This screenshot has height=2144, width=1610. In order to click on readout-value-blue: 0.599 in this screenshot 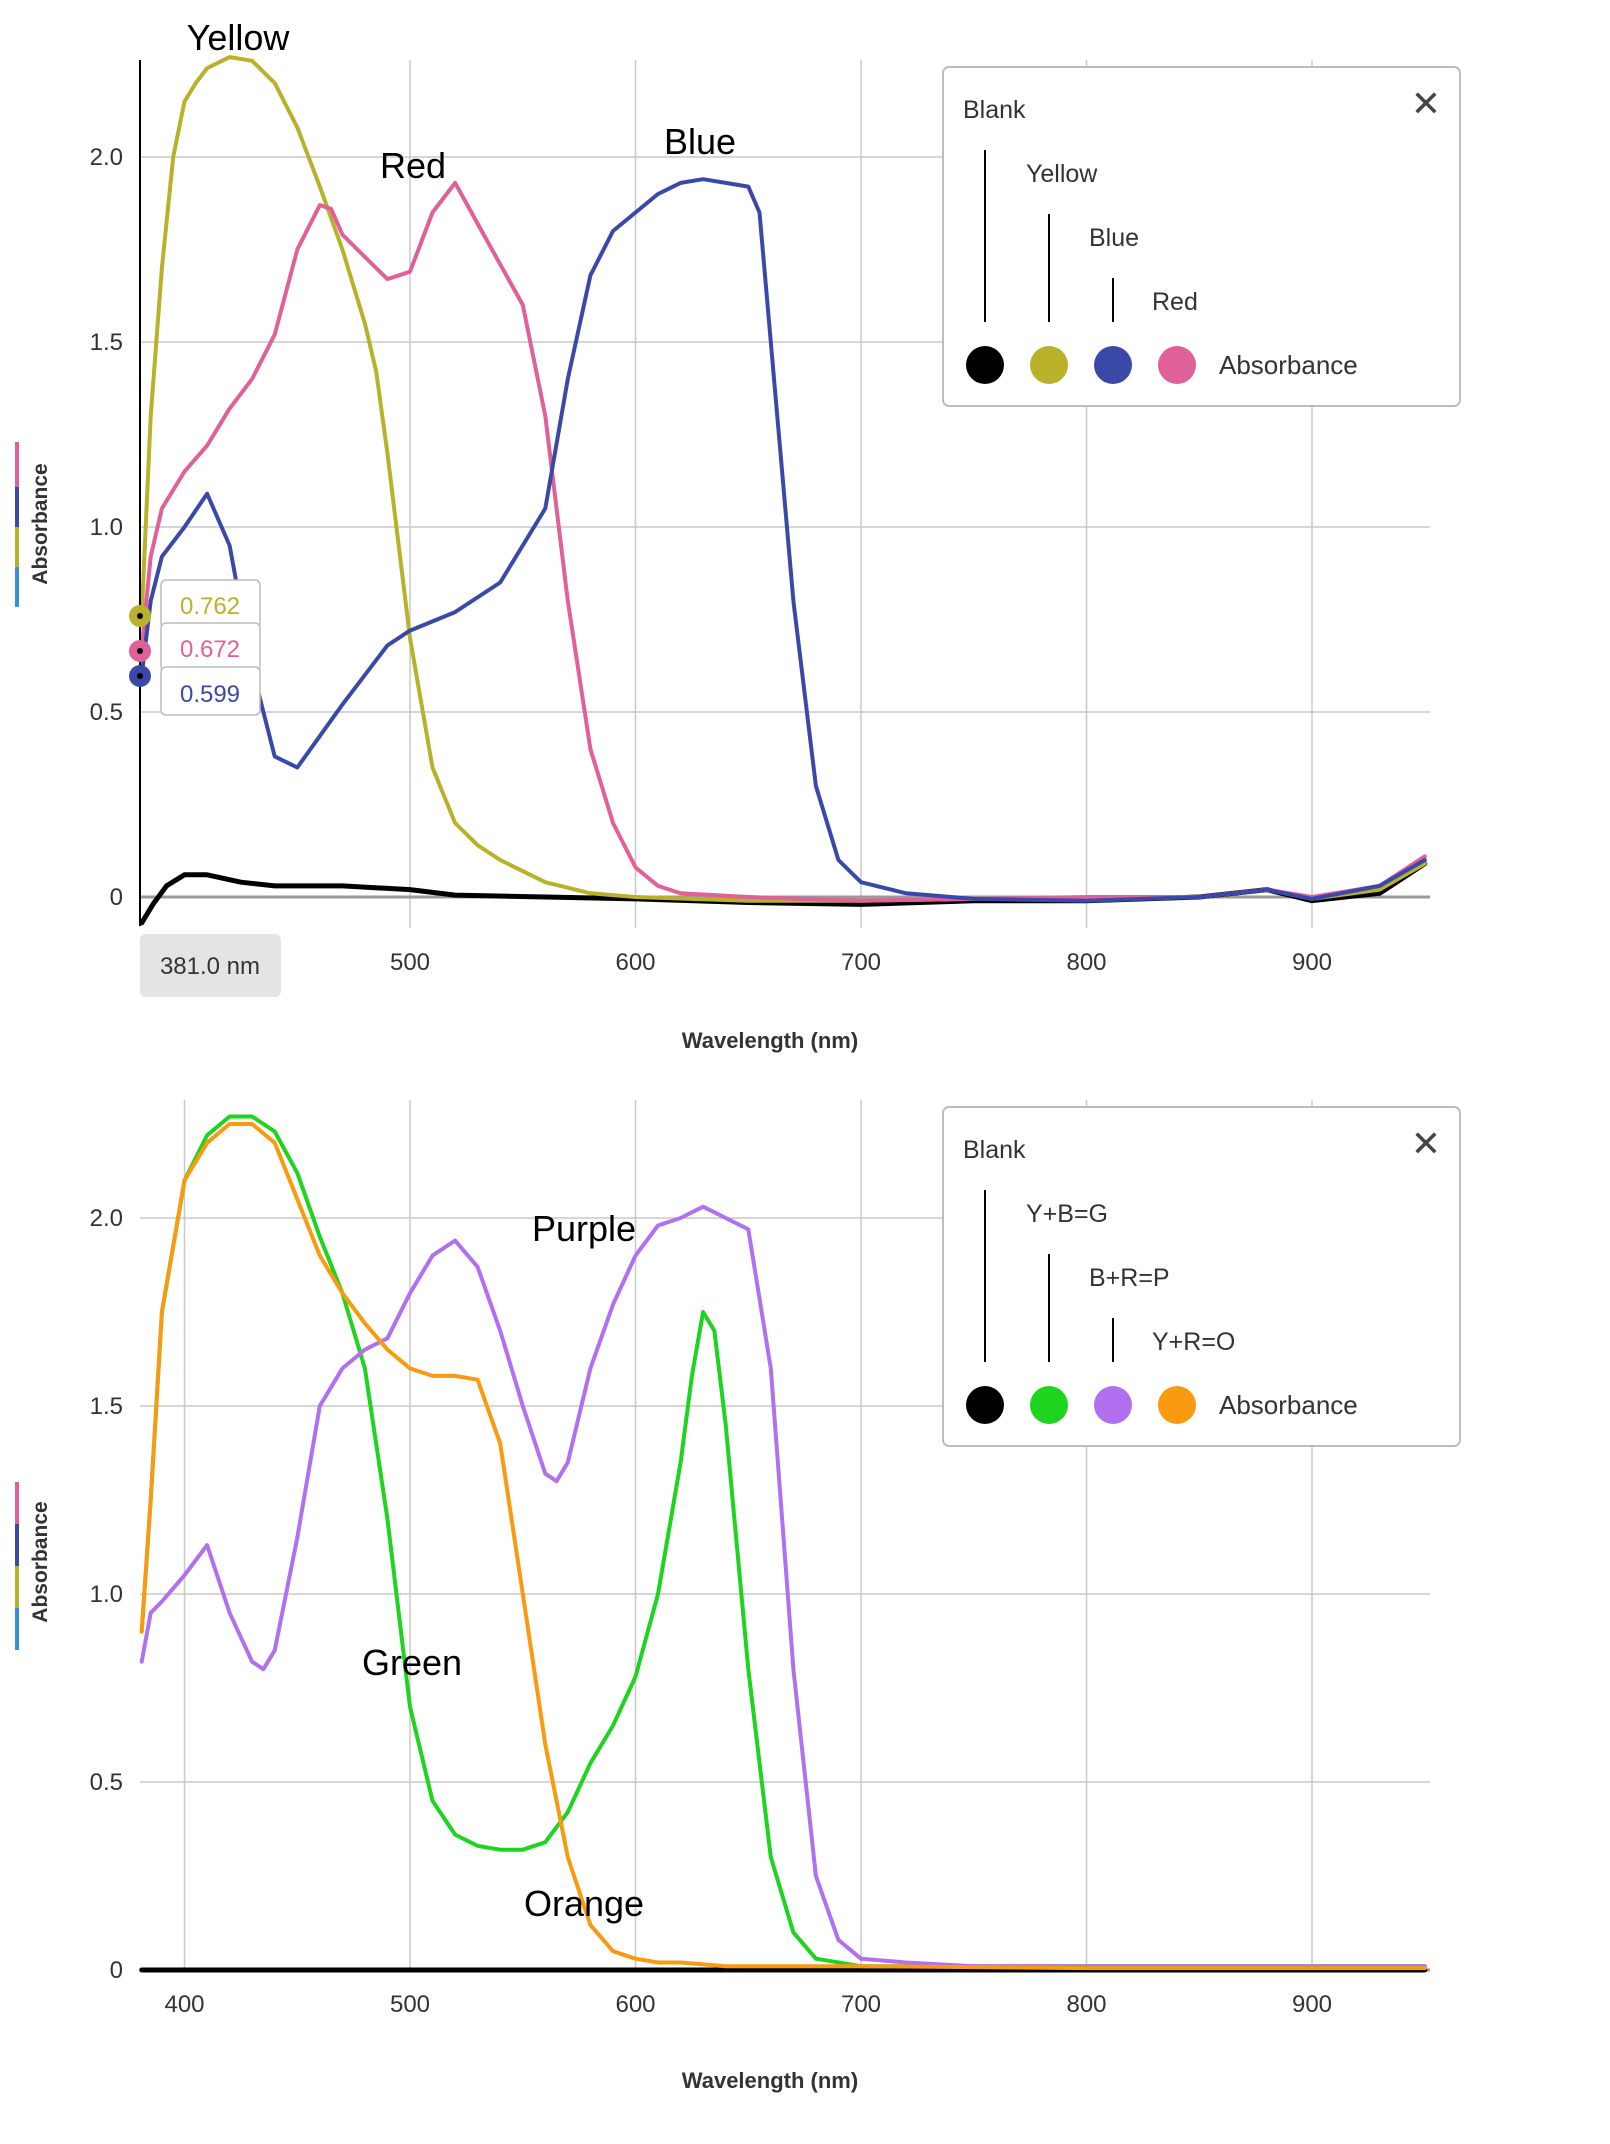, I will do `click(210, 694)`.